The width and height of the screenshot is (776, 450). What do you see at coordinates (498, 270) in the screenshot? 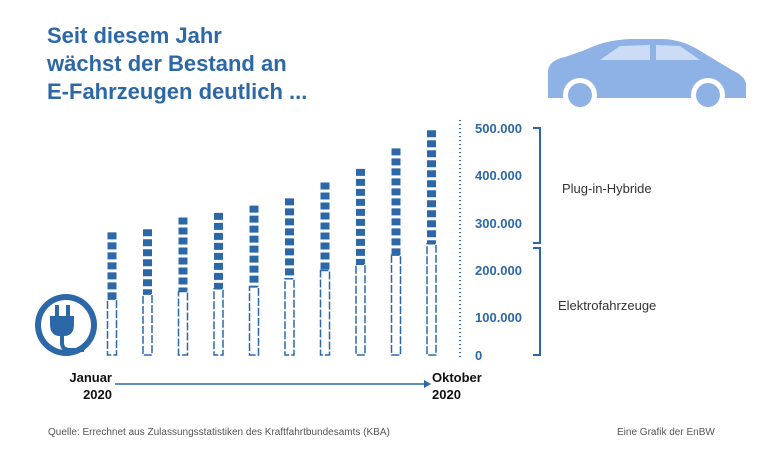
I see `ytick-2: 200.000` at bounding box center [498, 270].